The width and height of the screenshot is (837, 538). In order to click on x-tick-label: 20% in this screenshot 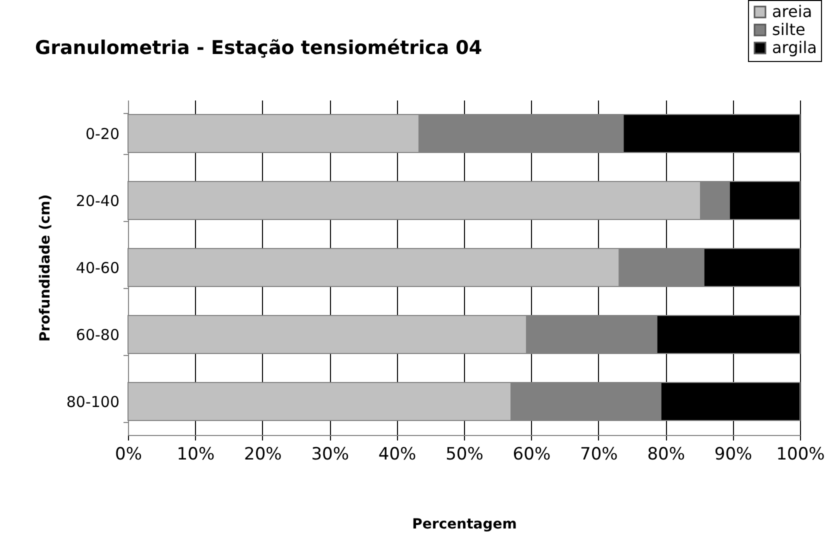, I will do `click(263, 454)`.